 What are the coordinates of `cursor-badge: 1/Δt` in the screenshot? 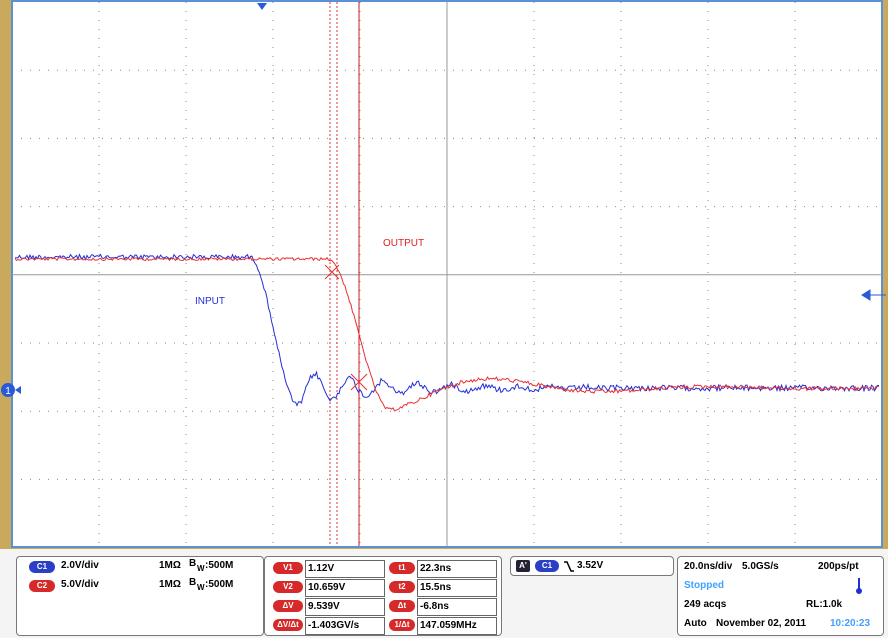 It's located at (402, 625).